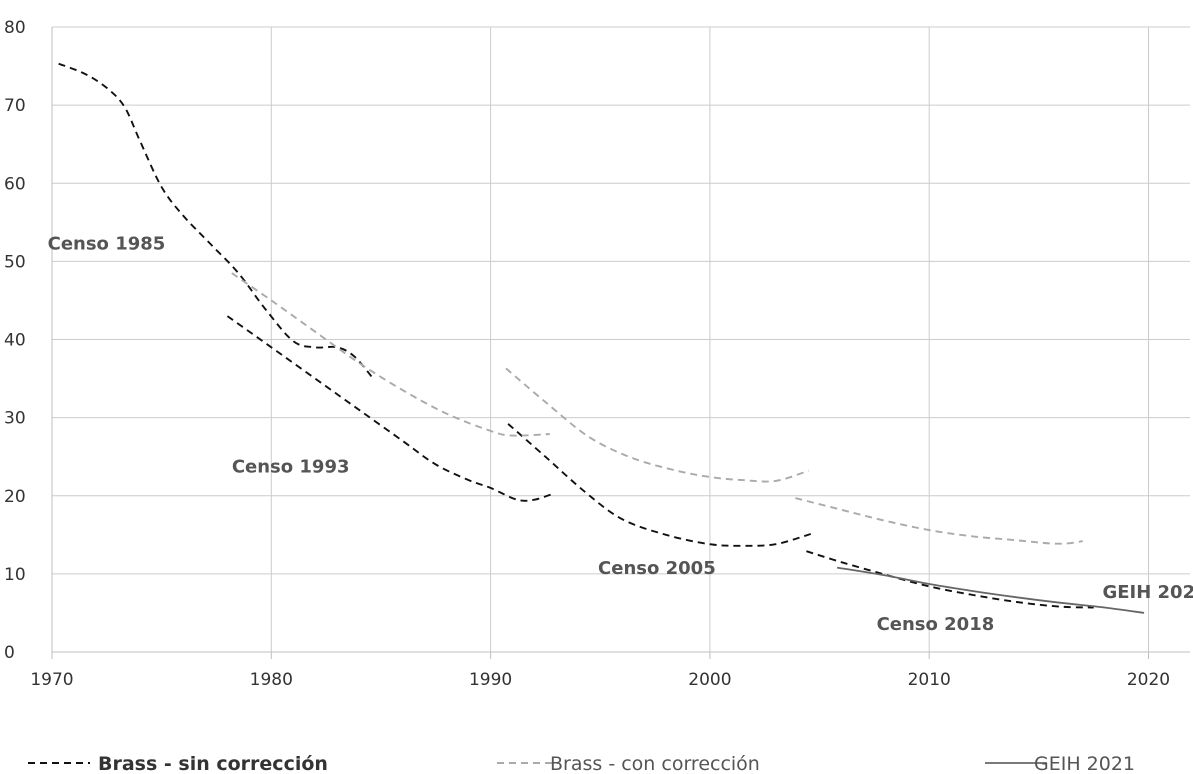  I want to click on series-line-brass-con-correccion-censo-1985, so click(390, 354).